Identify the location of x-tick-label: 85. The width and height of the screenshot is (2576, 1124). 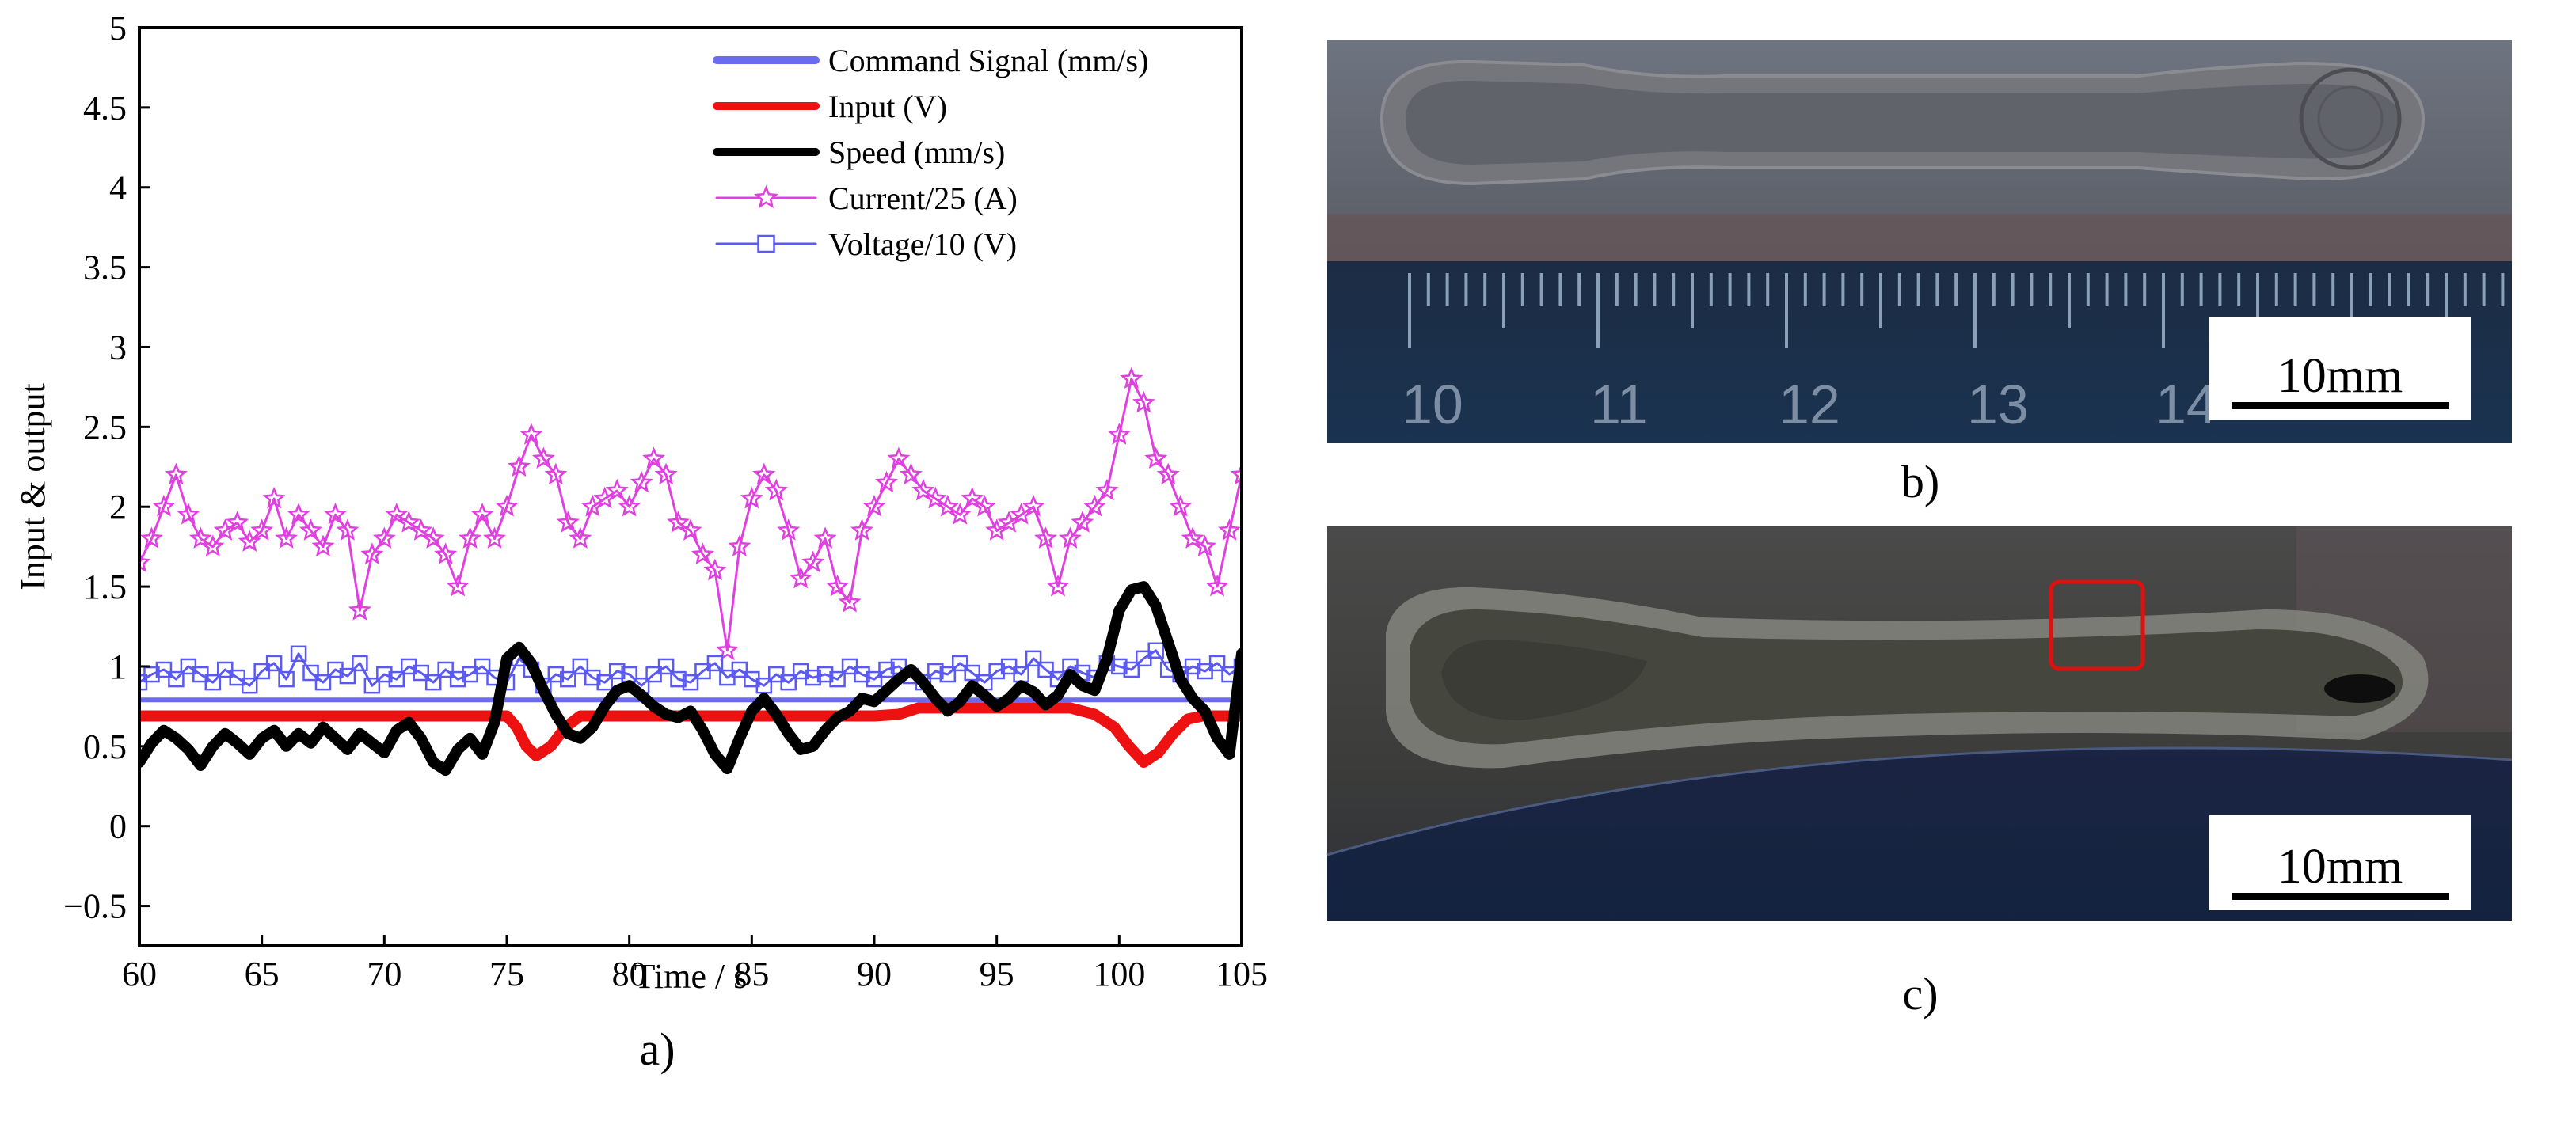
(751, 974).